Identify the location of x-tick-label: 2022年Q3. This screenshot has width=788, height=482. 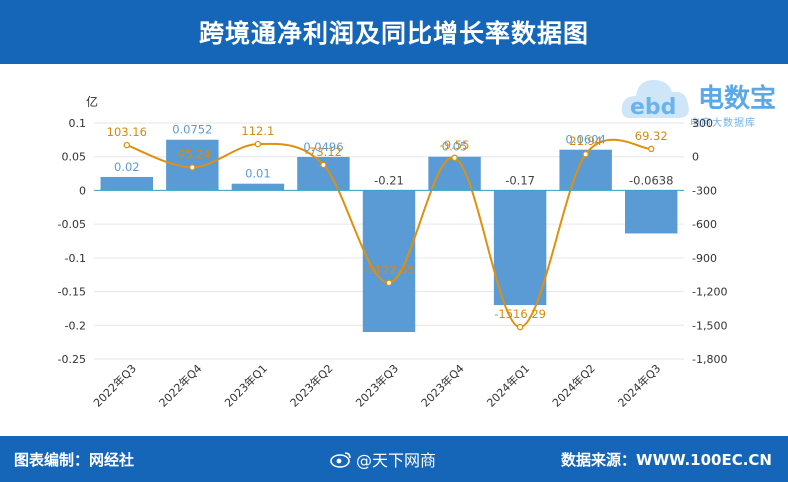
(114, 385).